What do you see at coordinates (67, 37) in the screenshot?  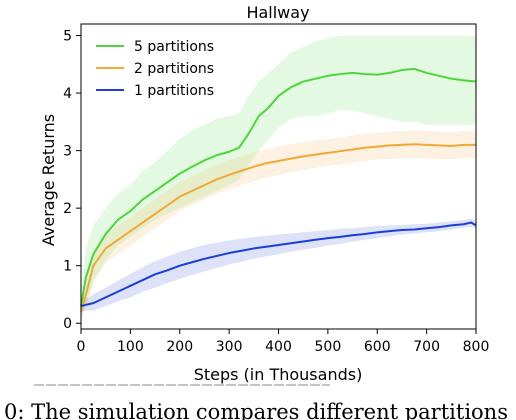 I see `y-tick-label: 5` at bounding box center [67, 37].